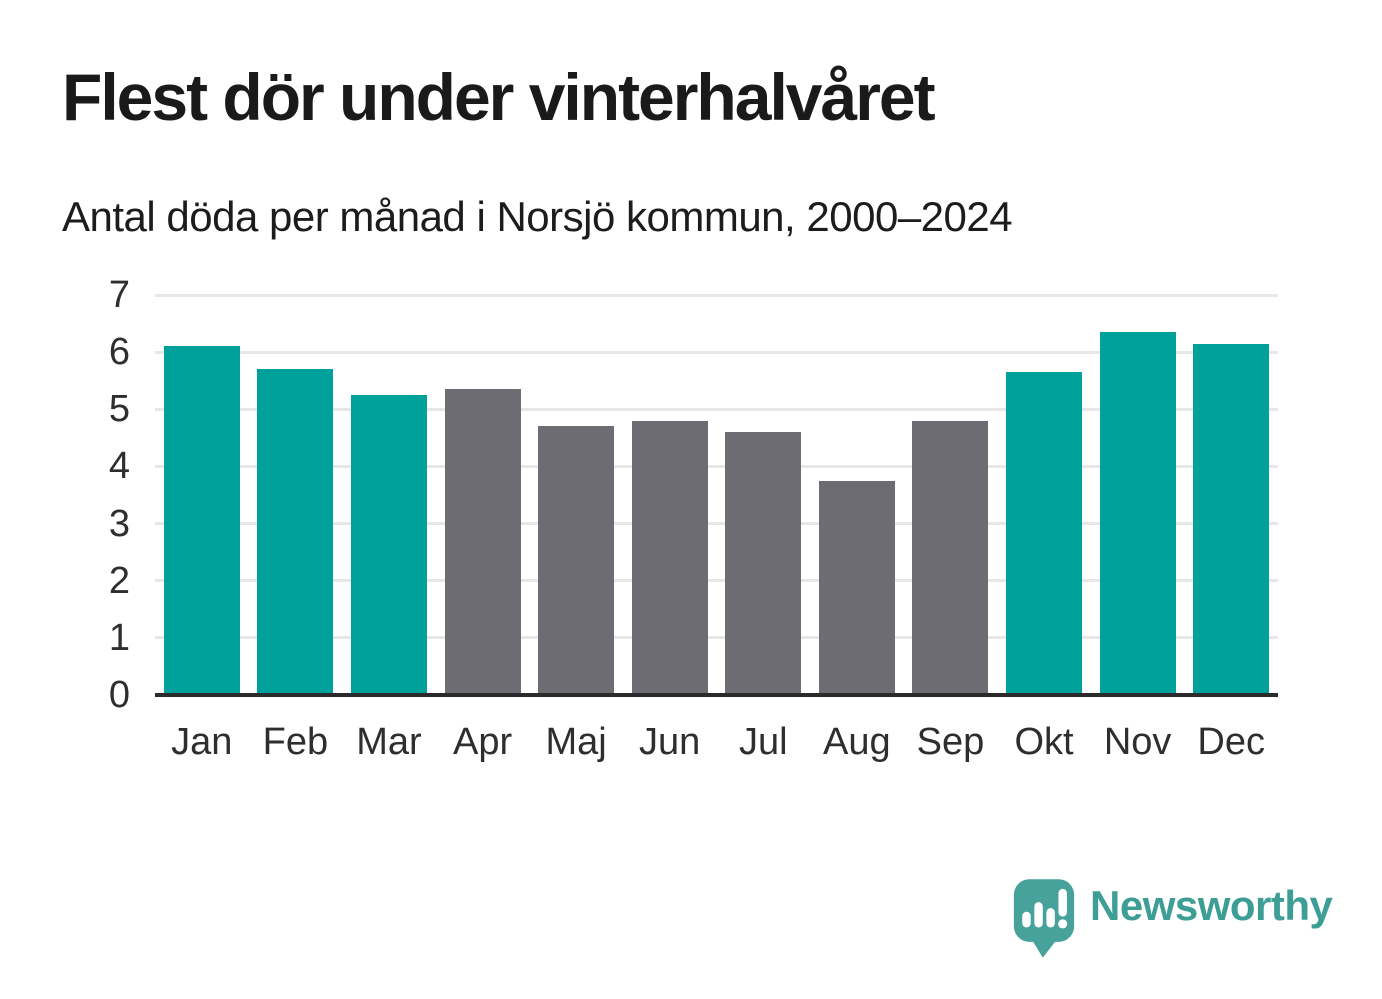  What do you see at coordinates (1137, 513) in the screenshot?
I see `bar-nov` at bounding box center [1137, 513].